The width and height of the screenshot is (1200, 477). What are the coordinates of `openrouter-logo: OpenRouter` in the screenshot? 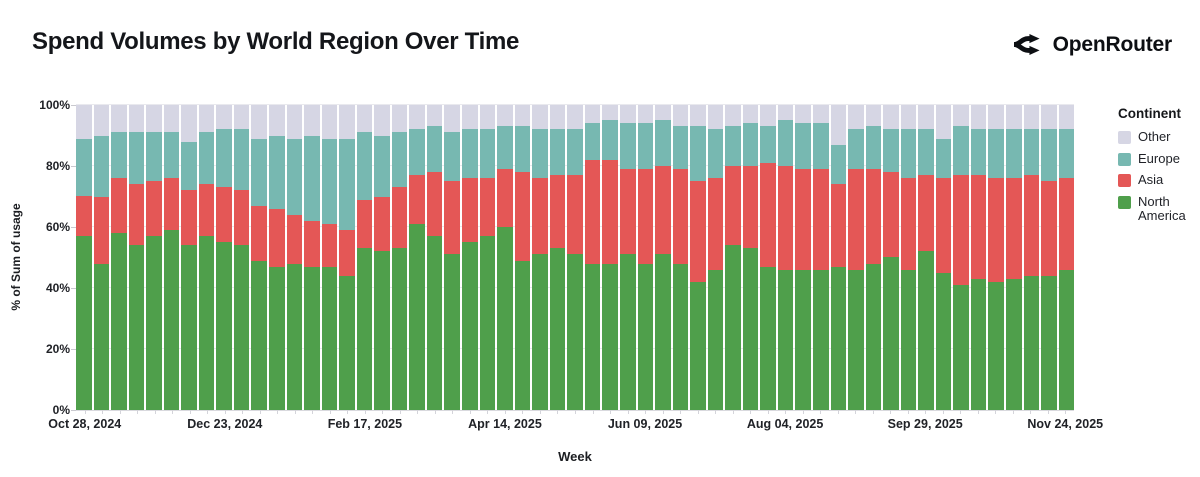 It's located at (1091, 44).